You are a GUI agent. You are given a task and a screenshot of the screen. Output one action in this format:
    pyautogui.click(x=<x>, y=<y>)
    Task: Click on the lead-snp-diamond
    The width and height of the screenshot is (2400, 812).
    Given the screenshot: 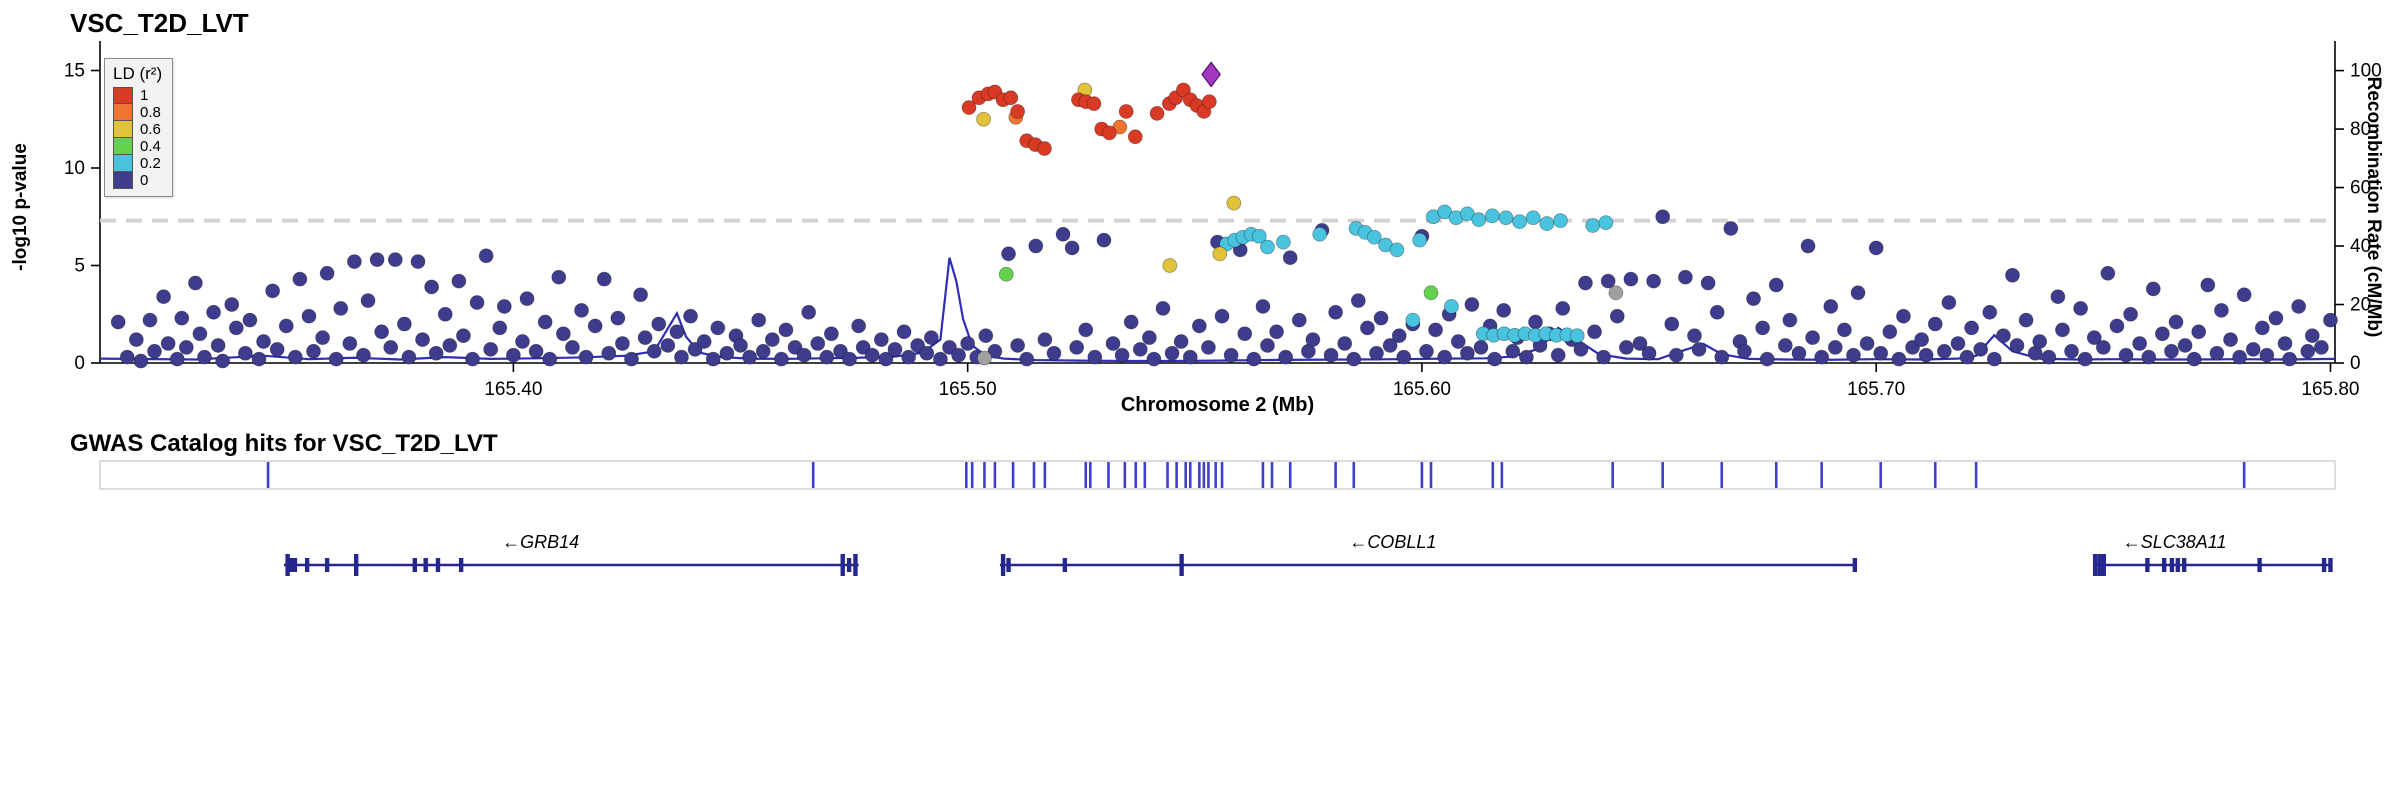 What is the action you would take?
    pyautogui.click(x=1211, y=74)
    